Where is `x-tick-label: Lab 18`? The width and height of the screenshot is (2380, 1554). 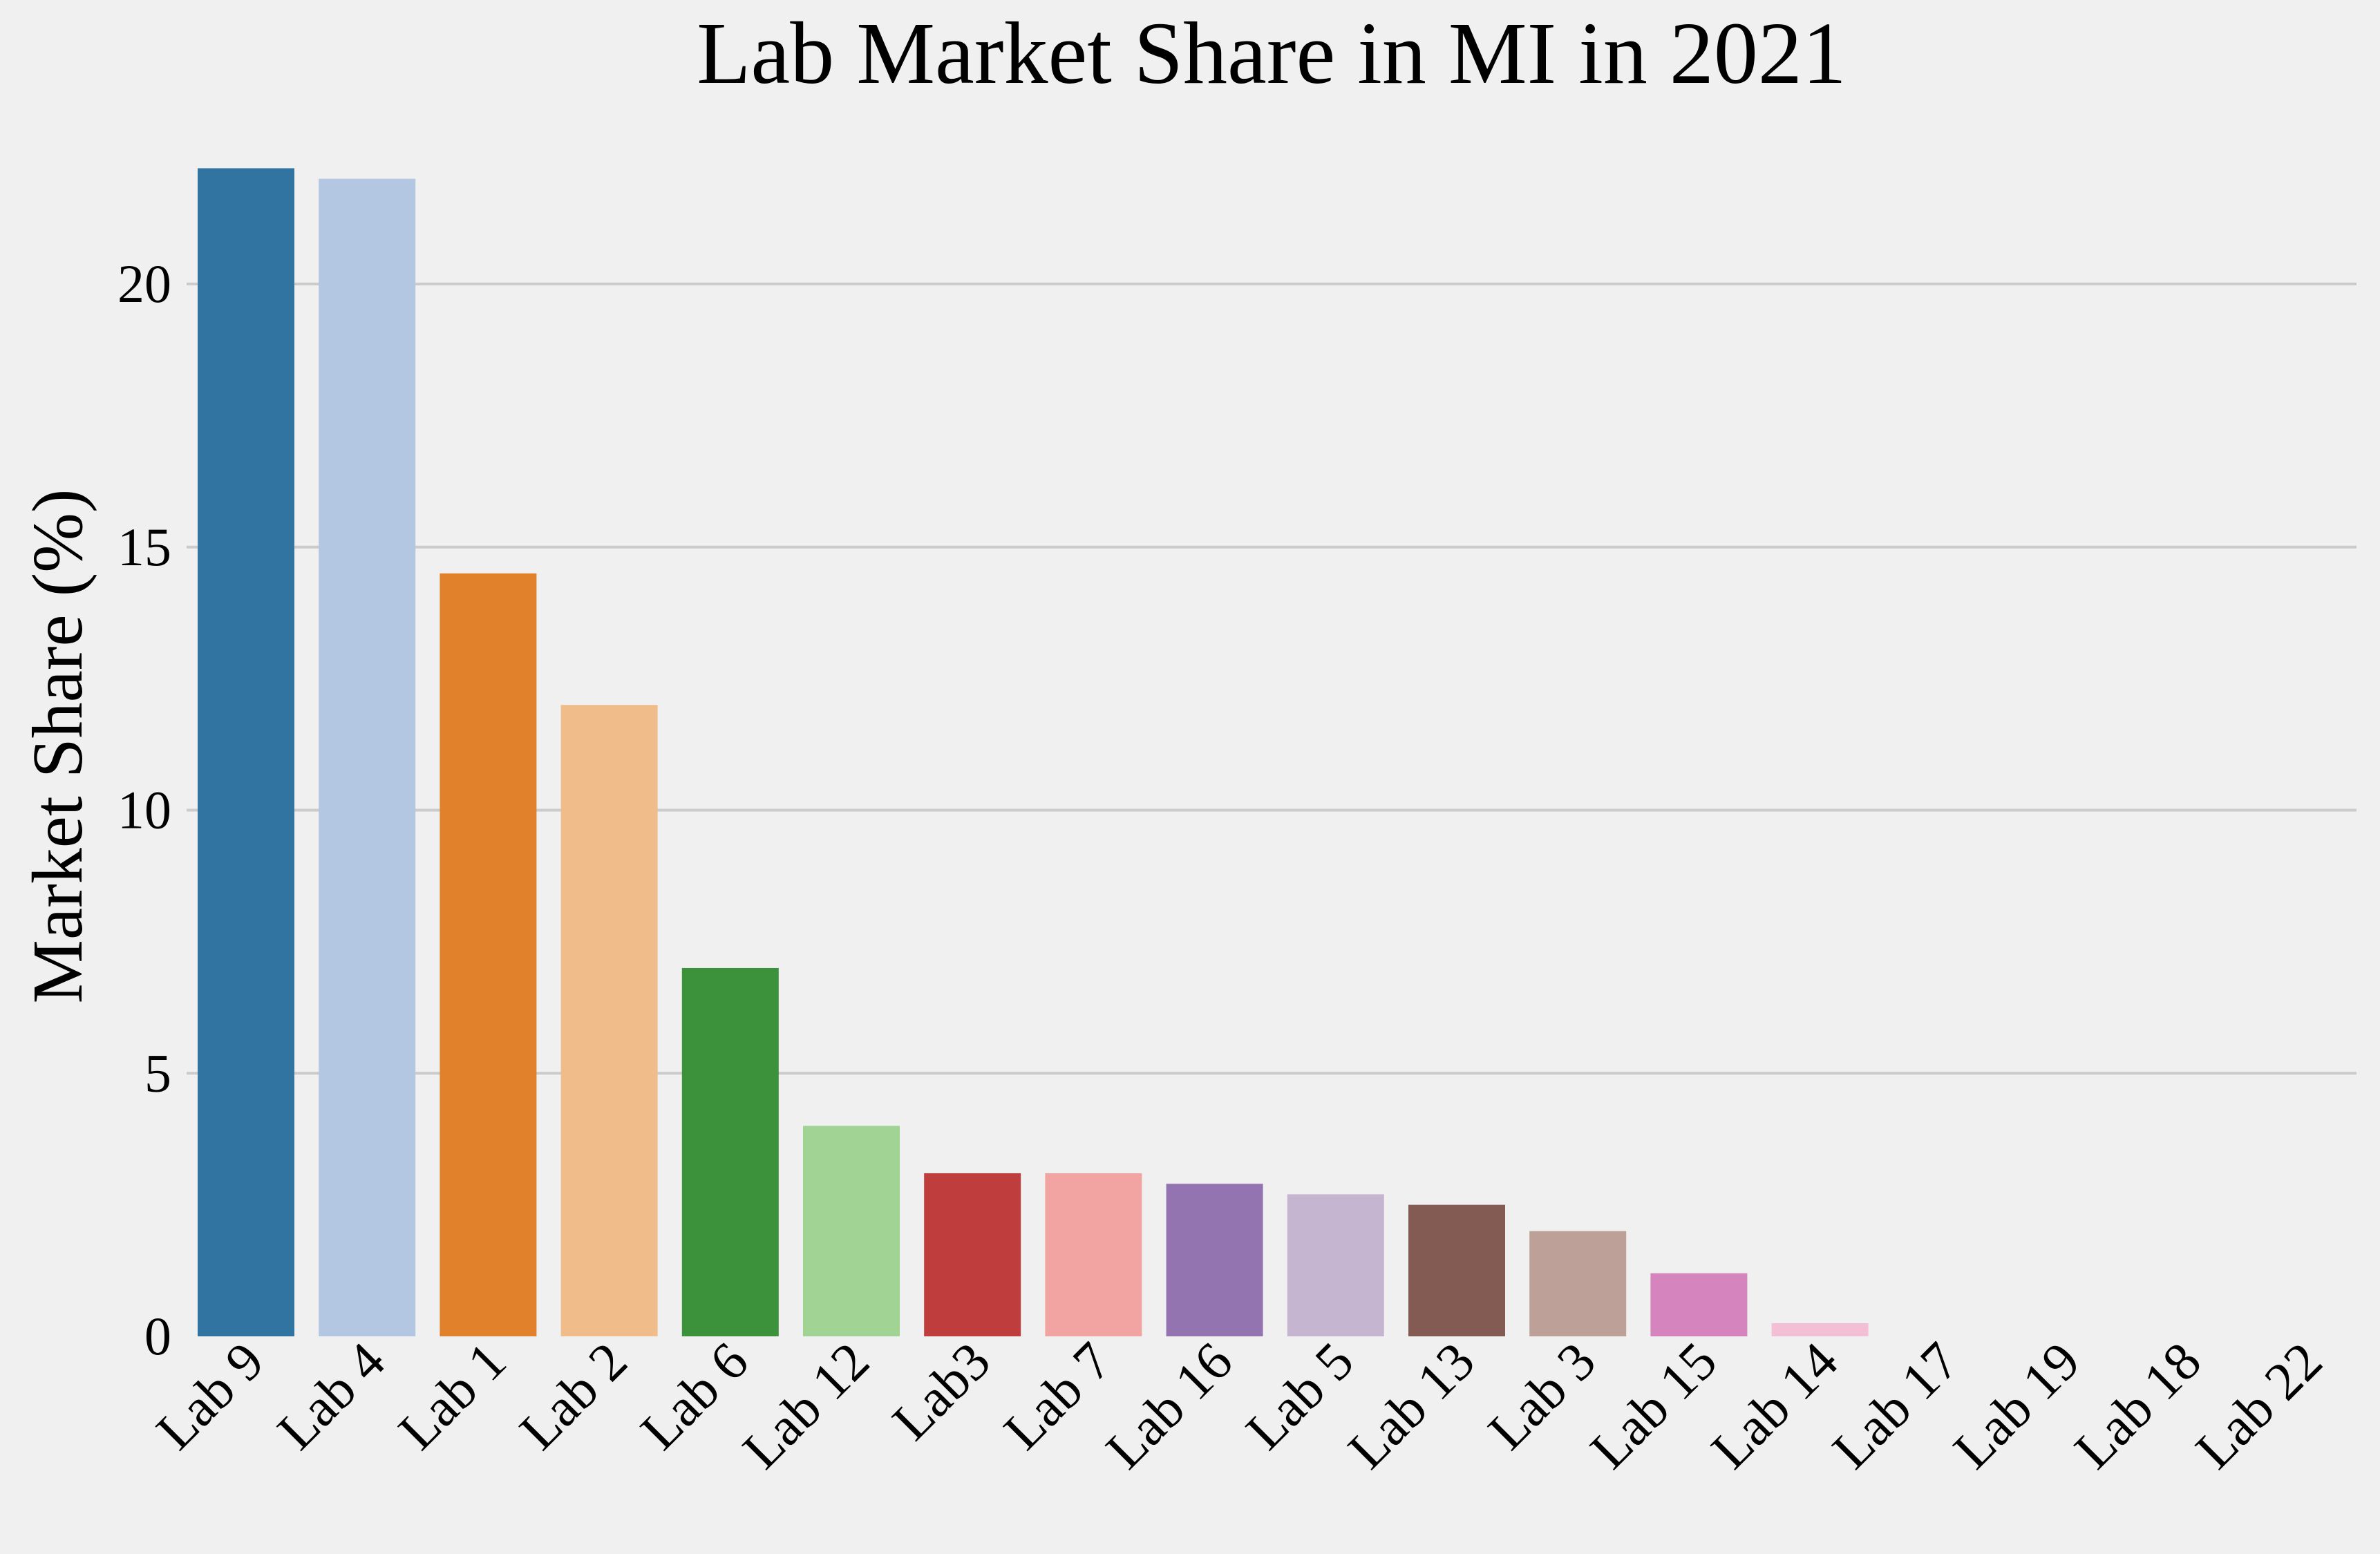
x-tick-label: Lab 18 is located at coordinates (2137, 1405).